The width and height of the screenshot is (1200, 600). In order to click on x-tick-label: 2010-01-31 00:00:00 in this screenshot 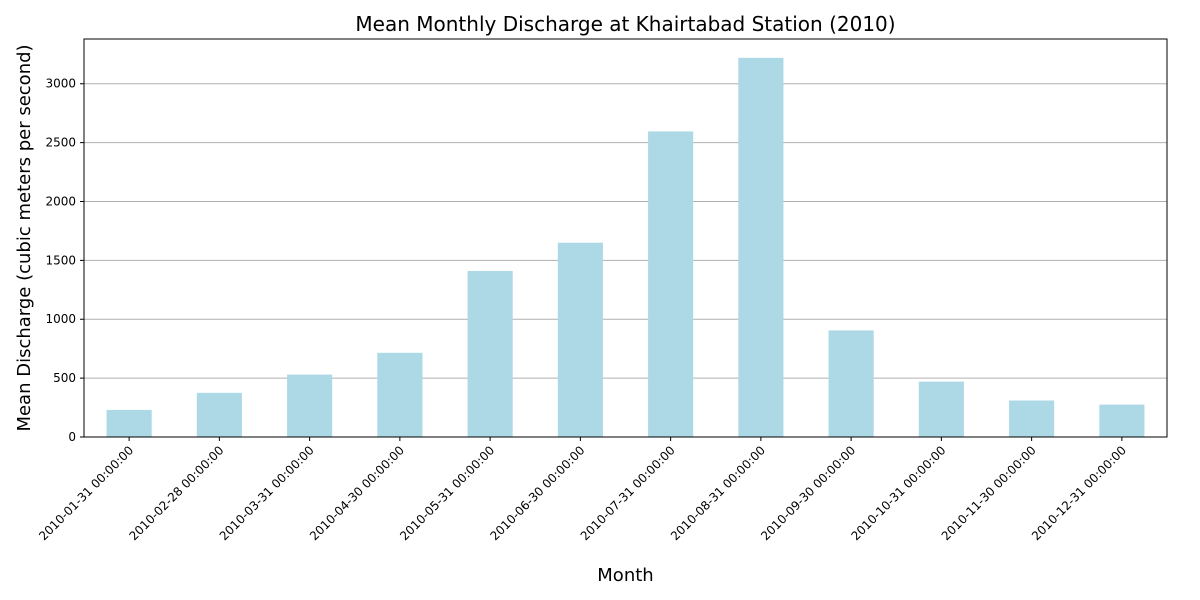, I will do `click(86, 493)`.